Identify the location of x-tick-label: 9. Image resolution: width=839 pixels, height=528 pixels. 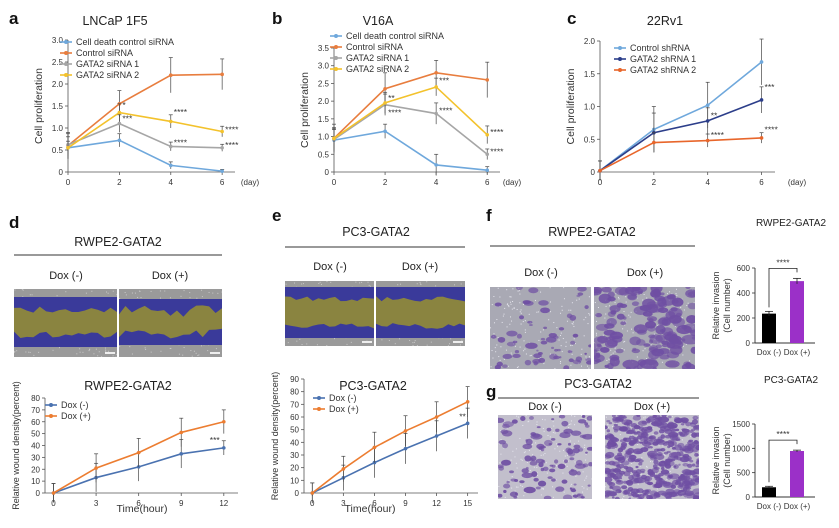
(405, 503).